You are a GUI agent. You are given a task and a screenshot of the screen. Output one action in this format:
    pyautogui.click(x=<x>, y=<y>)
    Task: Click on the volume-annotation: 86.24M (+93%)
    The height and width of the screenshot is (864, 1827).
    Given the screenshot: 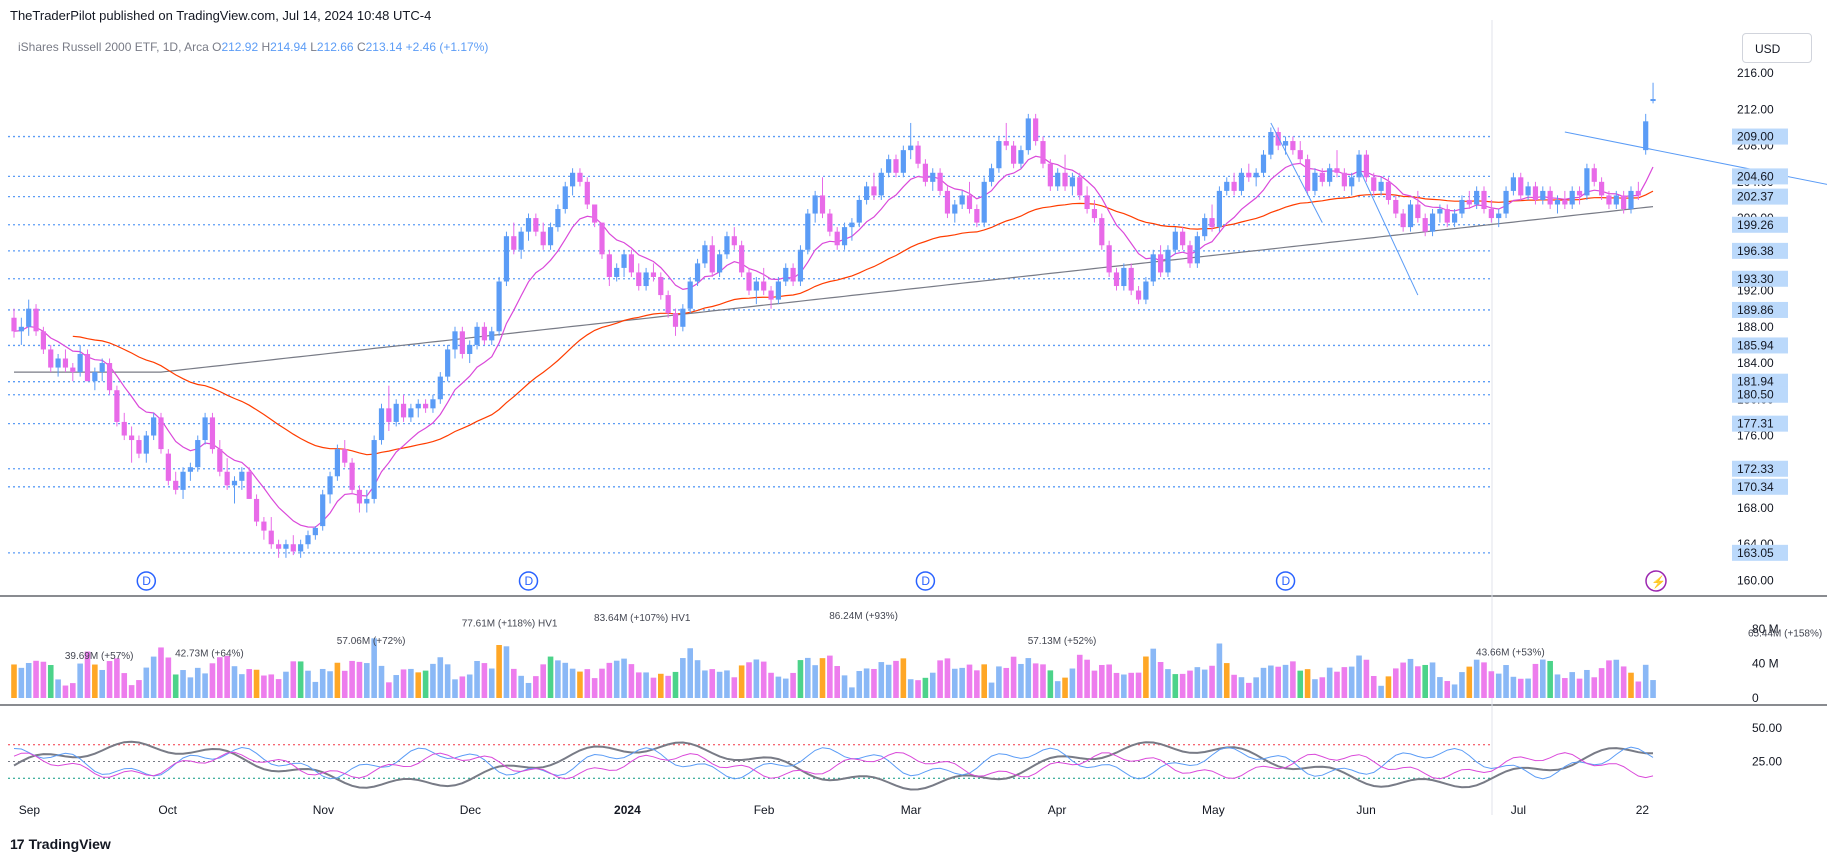 What is the action you would take?
    pyautogui.click(x=863, y=616)
    